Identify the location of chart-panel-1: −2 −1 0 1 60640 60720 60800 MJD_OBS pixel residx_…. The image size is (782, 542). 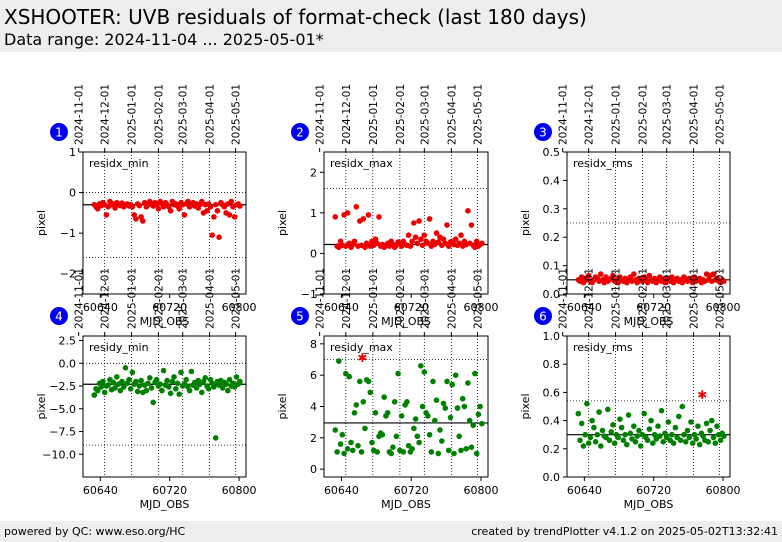
(146, 206).